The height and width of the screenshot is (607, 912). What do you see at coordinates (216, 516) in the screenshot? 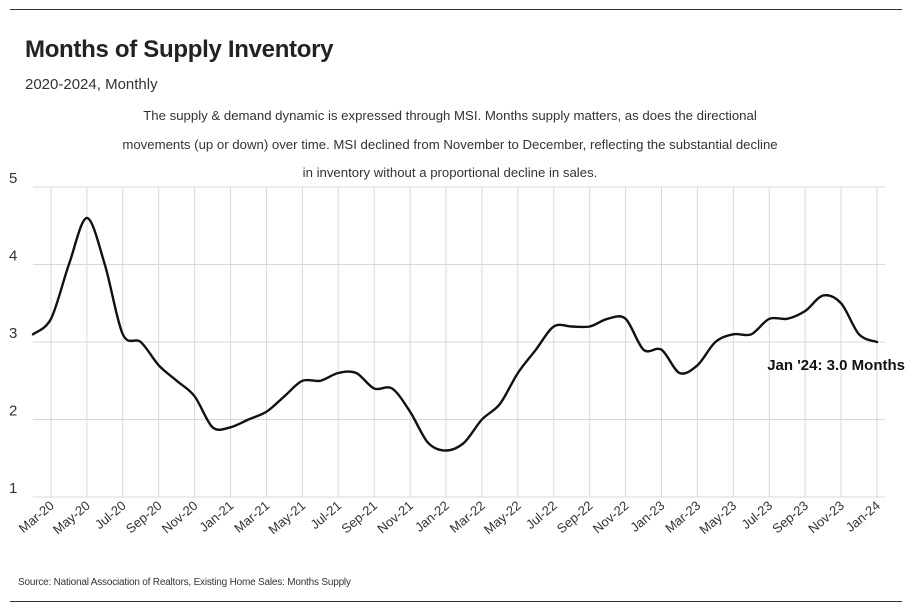
I see `x-tick-label: Jan-21` at bounding box center [216, 516].